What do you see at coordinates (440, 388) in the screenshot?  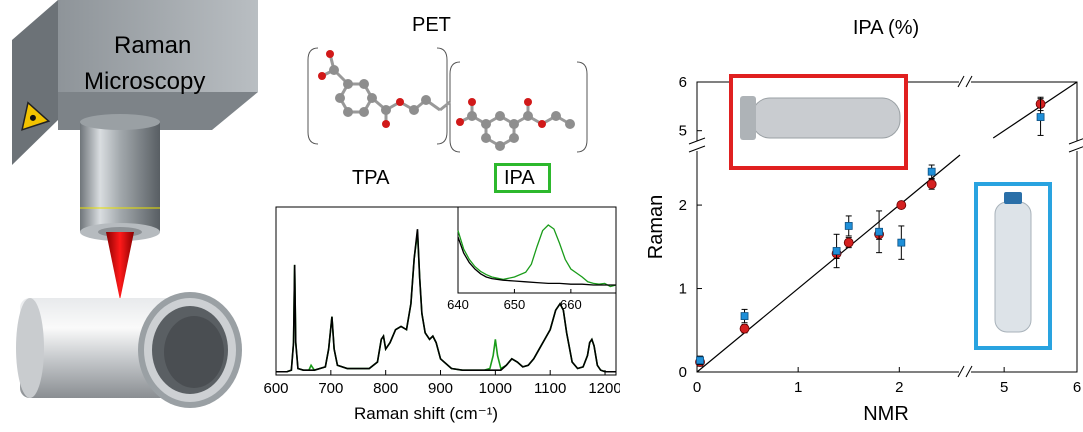 I see `x-tick-label: 900` at bounding box center [440, 388].